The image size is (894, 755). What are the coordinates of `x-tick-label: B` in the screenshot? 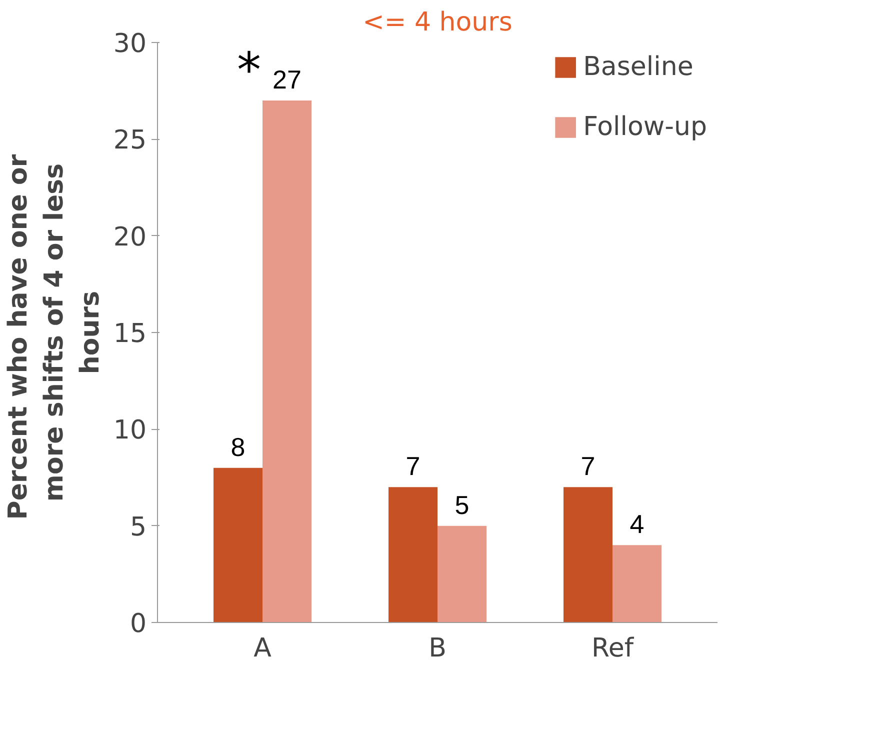 It's located at (437, 649).